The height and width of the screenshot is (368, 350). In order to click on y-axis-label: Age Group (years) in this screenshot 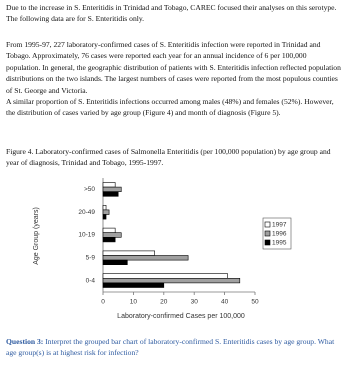, I will do `click(36, 236)`.